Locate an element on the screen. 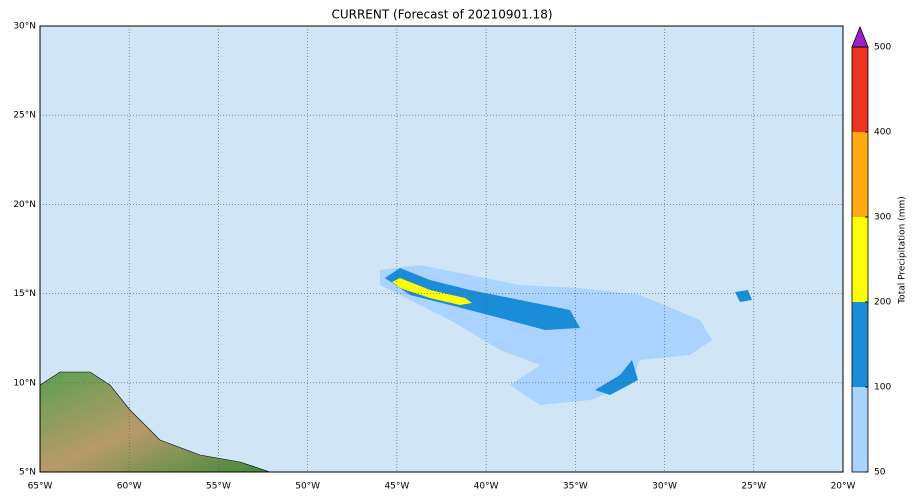 This screenshot has width=918, height=503. lon-label: 50°W is located at coordinates (307, 487).